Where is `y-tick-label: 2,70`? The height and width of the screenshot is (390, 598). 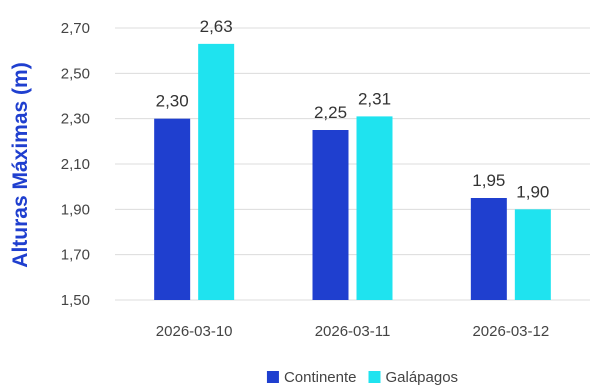
y-tick-label: 2,70 is located at coordinates (75, 28).